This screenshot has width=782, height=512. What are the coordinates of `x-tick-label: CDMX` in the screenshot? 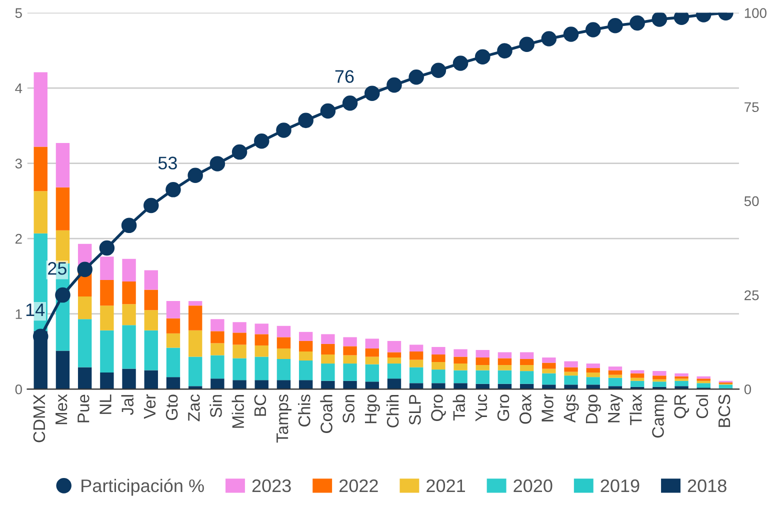 It's located at (39, 418).